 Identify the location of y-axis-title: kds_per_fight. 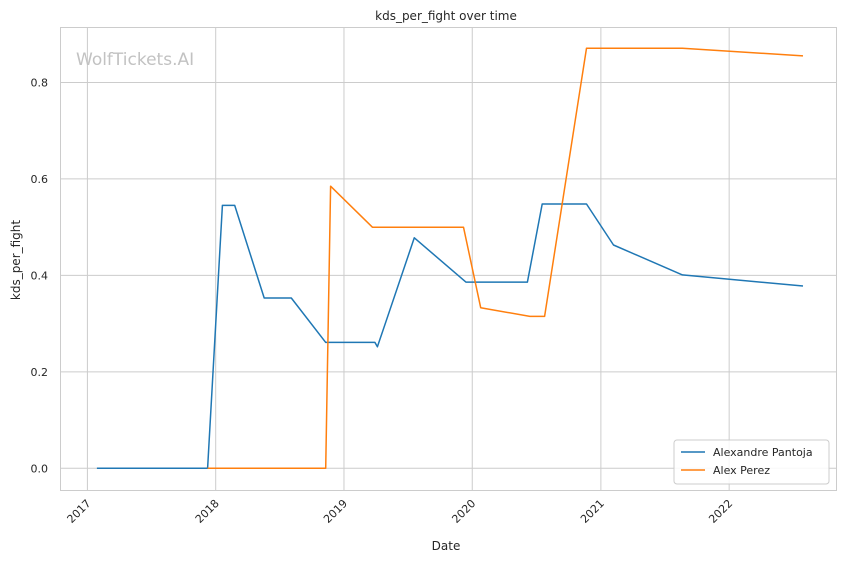
(16, 260).